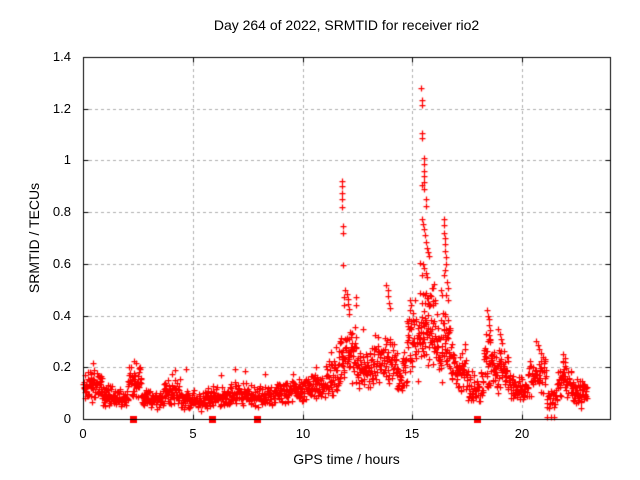 The width and height of the screenshot is (640, 480). Describe the element at coordinates (193, 433) in the screenshot. I see `x-tick-label: 5` at that location.